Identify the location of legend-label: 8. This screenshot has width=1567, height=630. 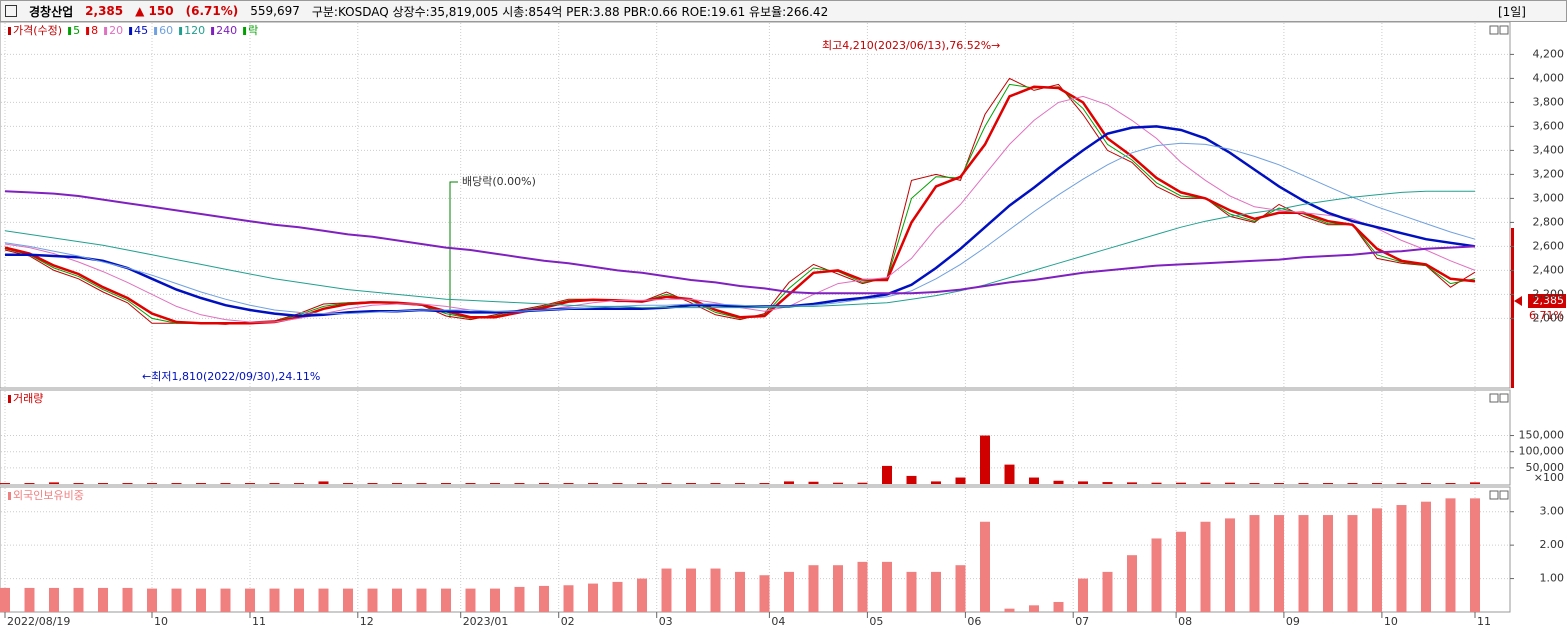
(94, 30).